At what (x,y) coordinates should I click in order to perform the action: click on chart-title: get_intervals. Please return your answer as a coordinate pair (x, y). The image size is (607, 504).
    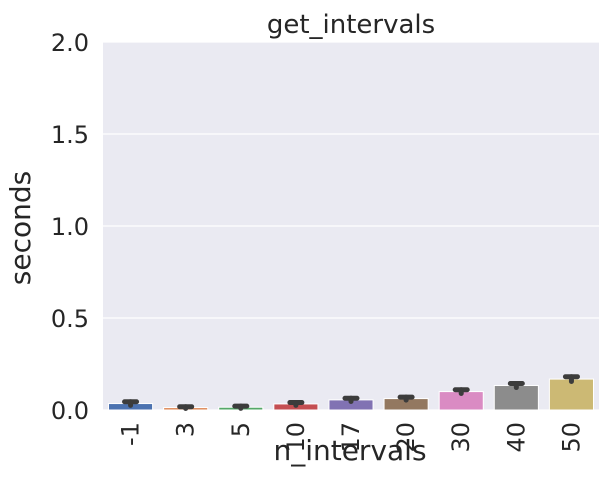
    Looking at the image, I should click on (351, 25).